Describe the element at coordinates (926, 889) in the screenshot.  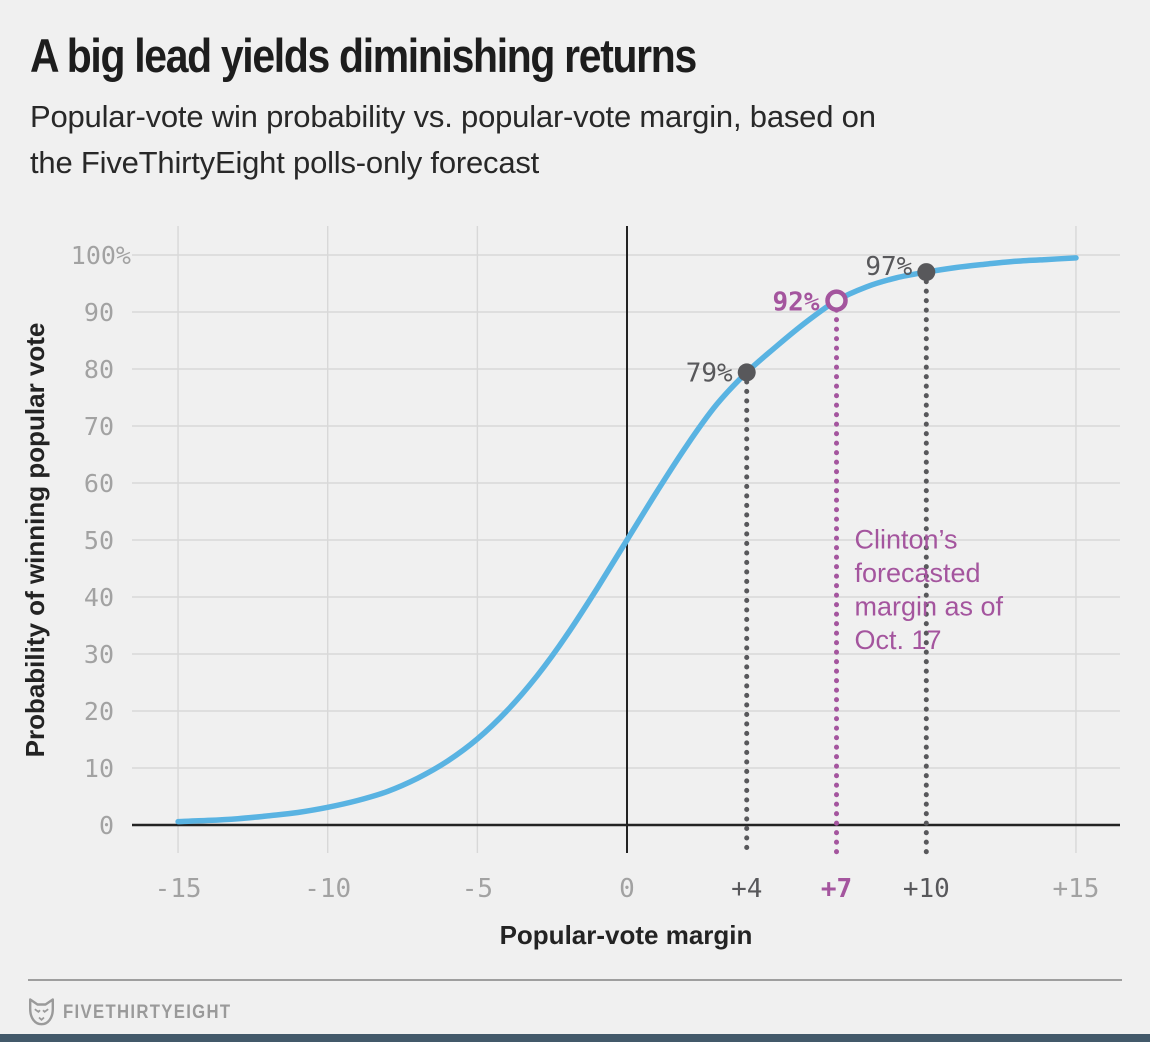
I see `x-tick-label-10: +10` at that location.